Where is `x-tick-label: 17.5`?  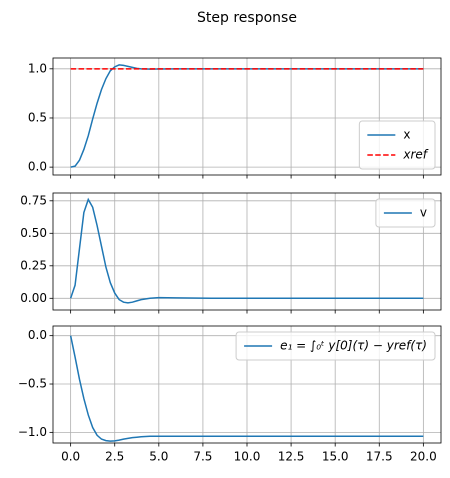 x-tick-label: 17.5 is located at coordinates (379, 457).